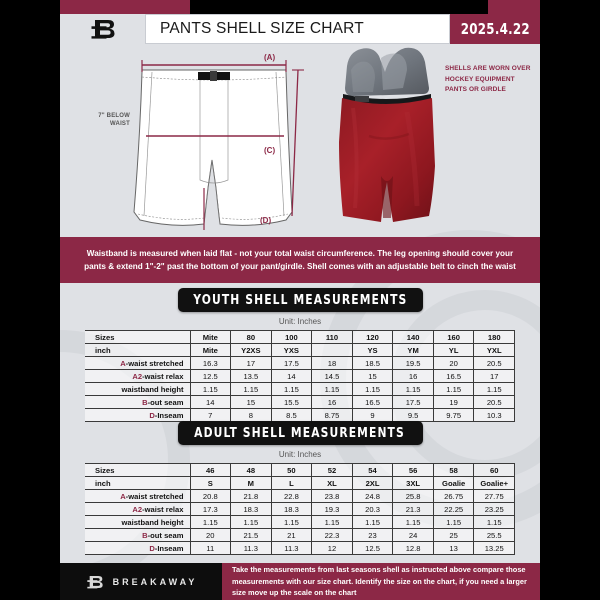  What do you see at coordinates (210, 415) in the screenshot?
I see `table-cell: 7` at bounding box center [210, 415].